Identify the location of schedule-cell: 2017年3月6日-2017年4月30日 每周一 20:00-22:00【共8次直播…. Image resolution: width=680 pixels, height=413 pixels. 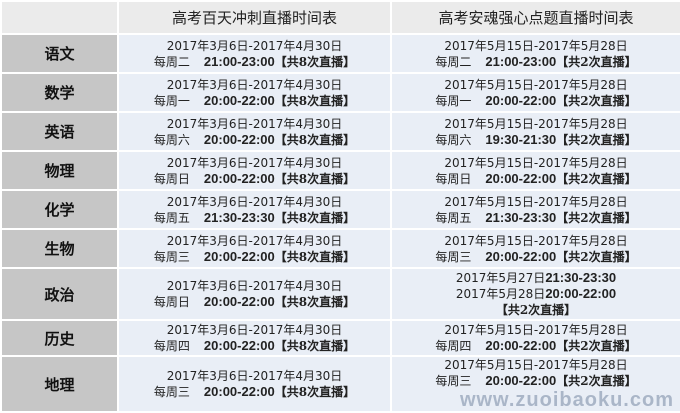
(254, 92).